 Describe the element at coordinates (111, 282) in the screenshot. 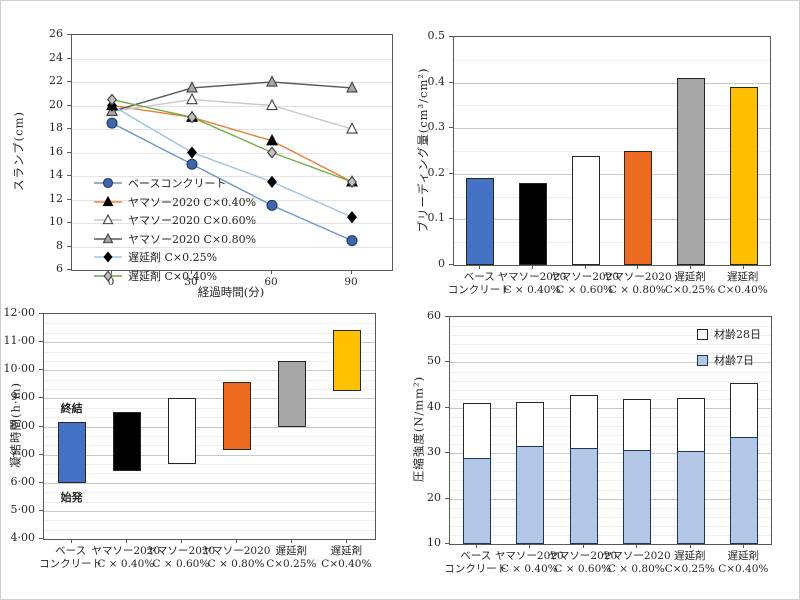

I see `x-tick-label: 0` at that location.